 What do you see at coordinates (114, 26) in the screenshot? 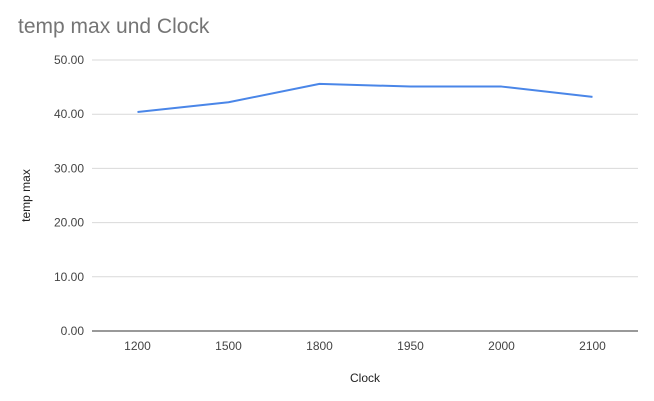
I see `chart-title: temp max und Clock` at bounding box center [114, 26].